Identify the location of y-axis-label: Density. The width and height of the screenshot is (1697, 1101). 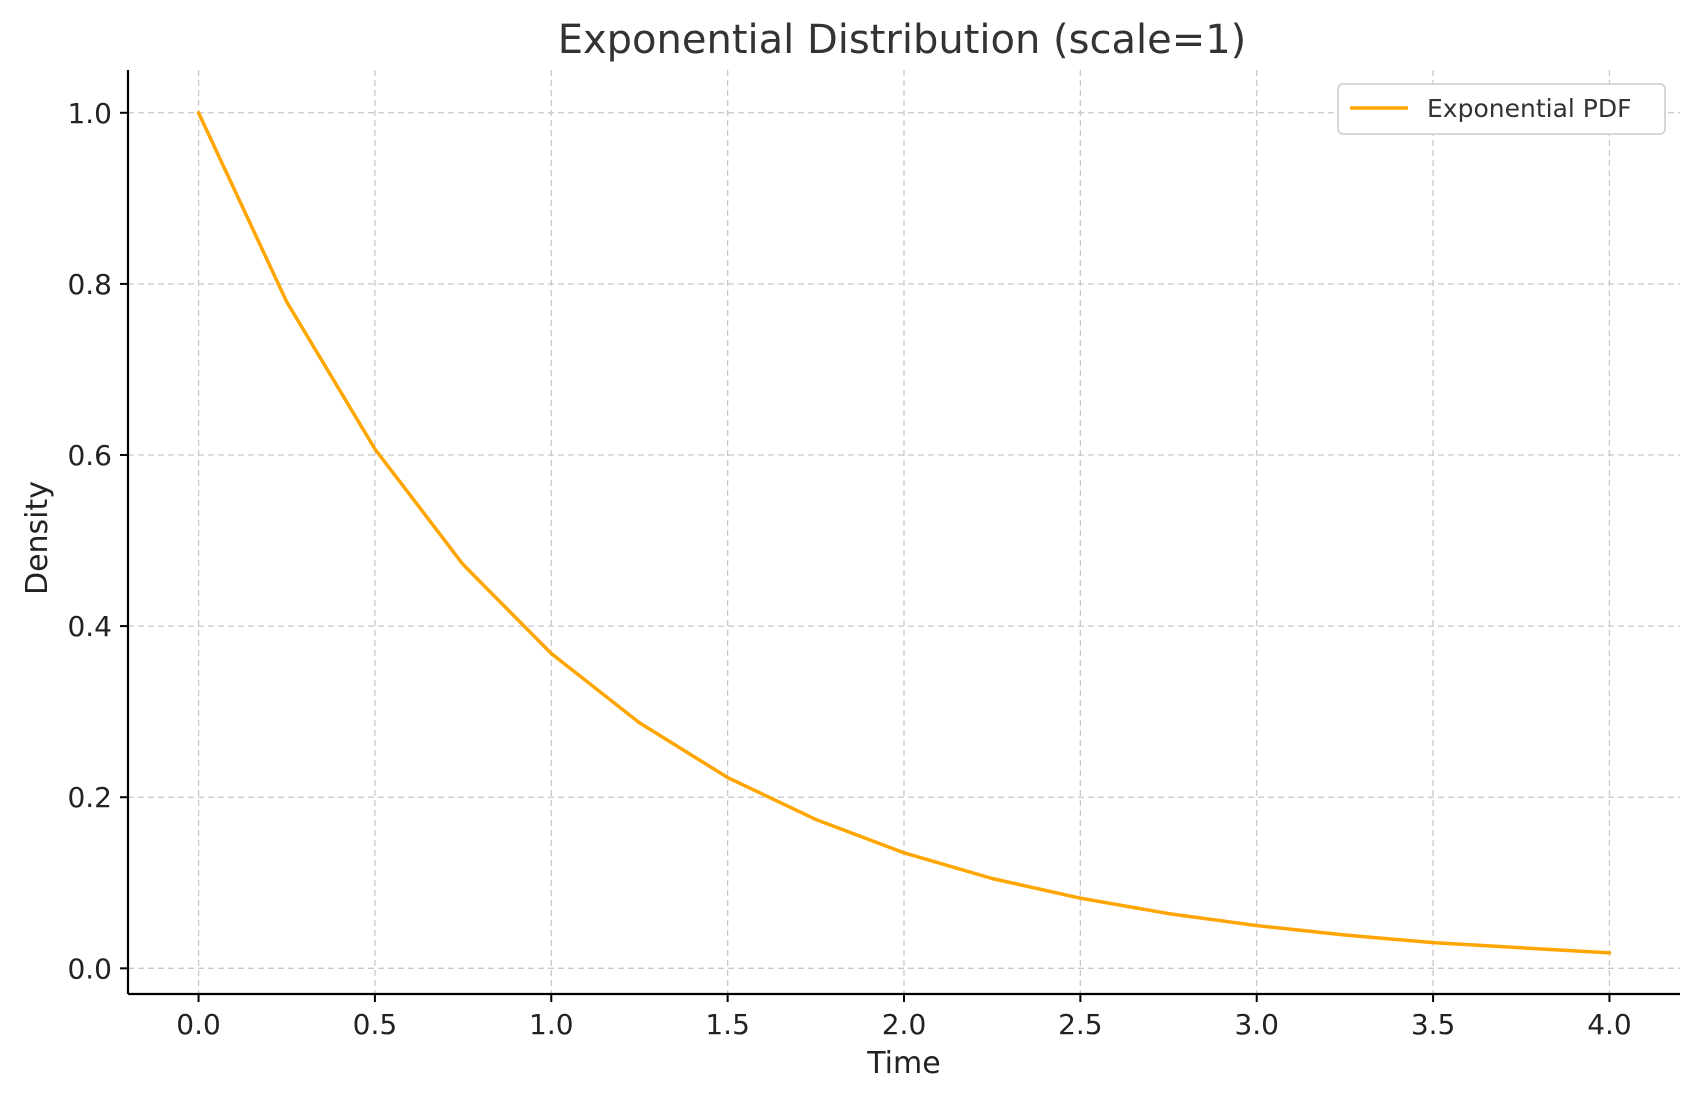
(37, 538).